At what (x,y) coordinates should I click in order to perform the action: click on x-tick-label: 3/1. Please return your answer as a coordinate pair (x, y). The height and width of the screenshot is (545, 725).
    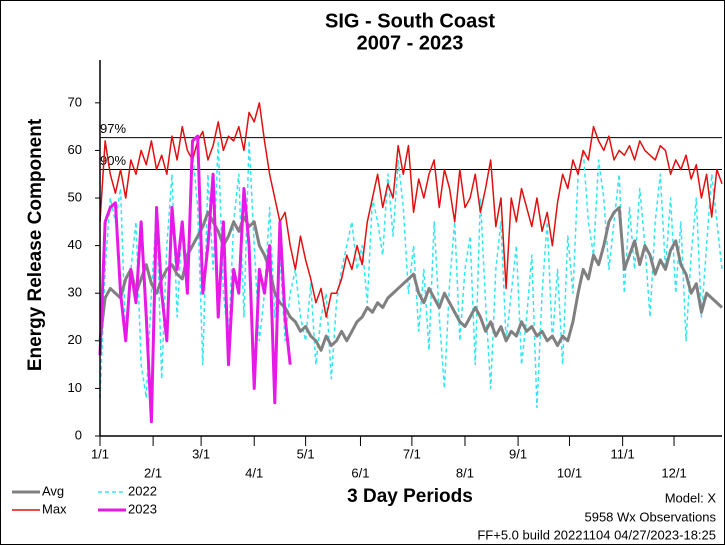
    Looking at the image, I should click on (201, 453).